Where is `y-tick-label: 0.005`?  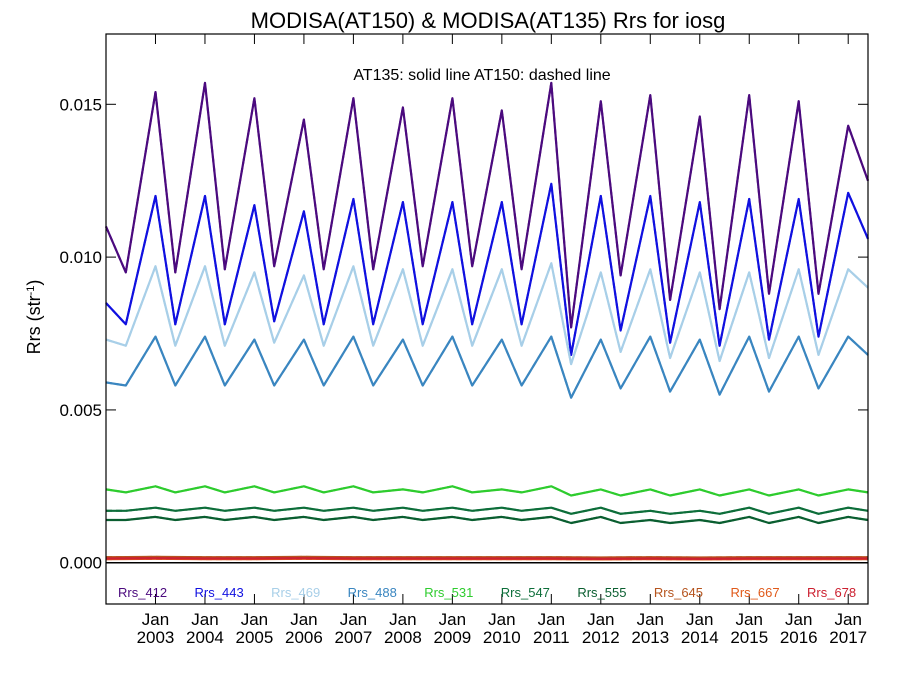 y-tick-label: 0.005 is located at coordinates (80, 410).